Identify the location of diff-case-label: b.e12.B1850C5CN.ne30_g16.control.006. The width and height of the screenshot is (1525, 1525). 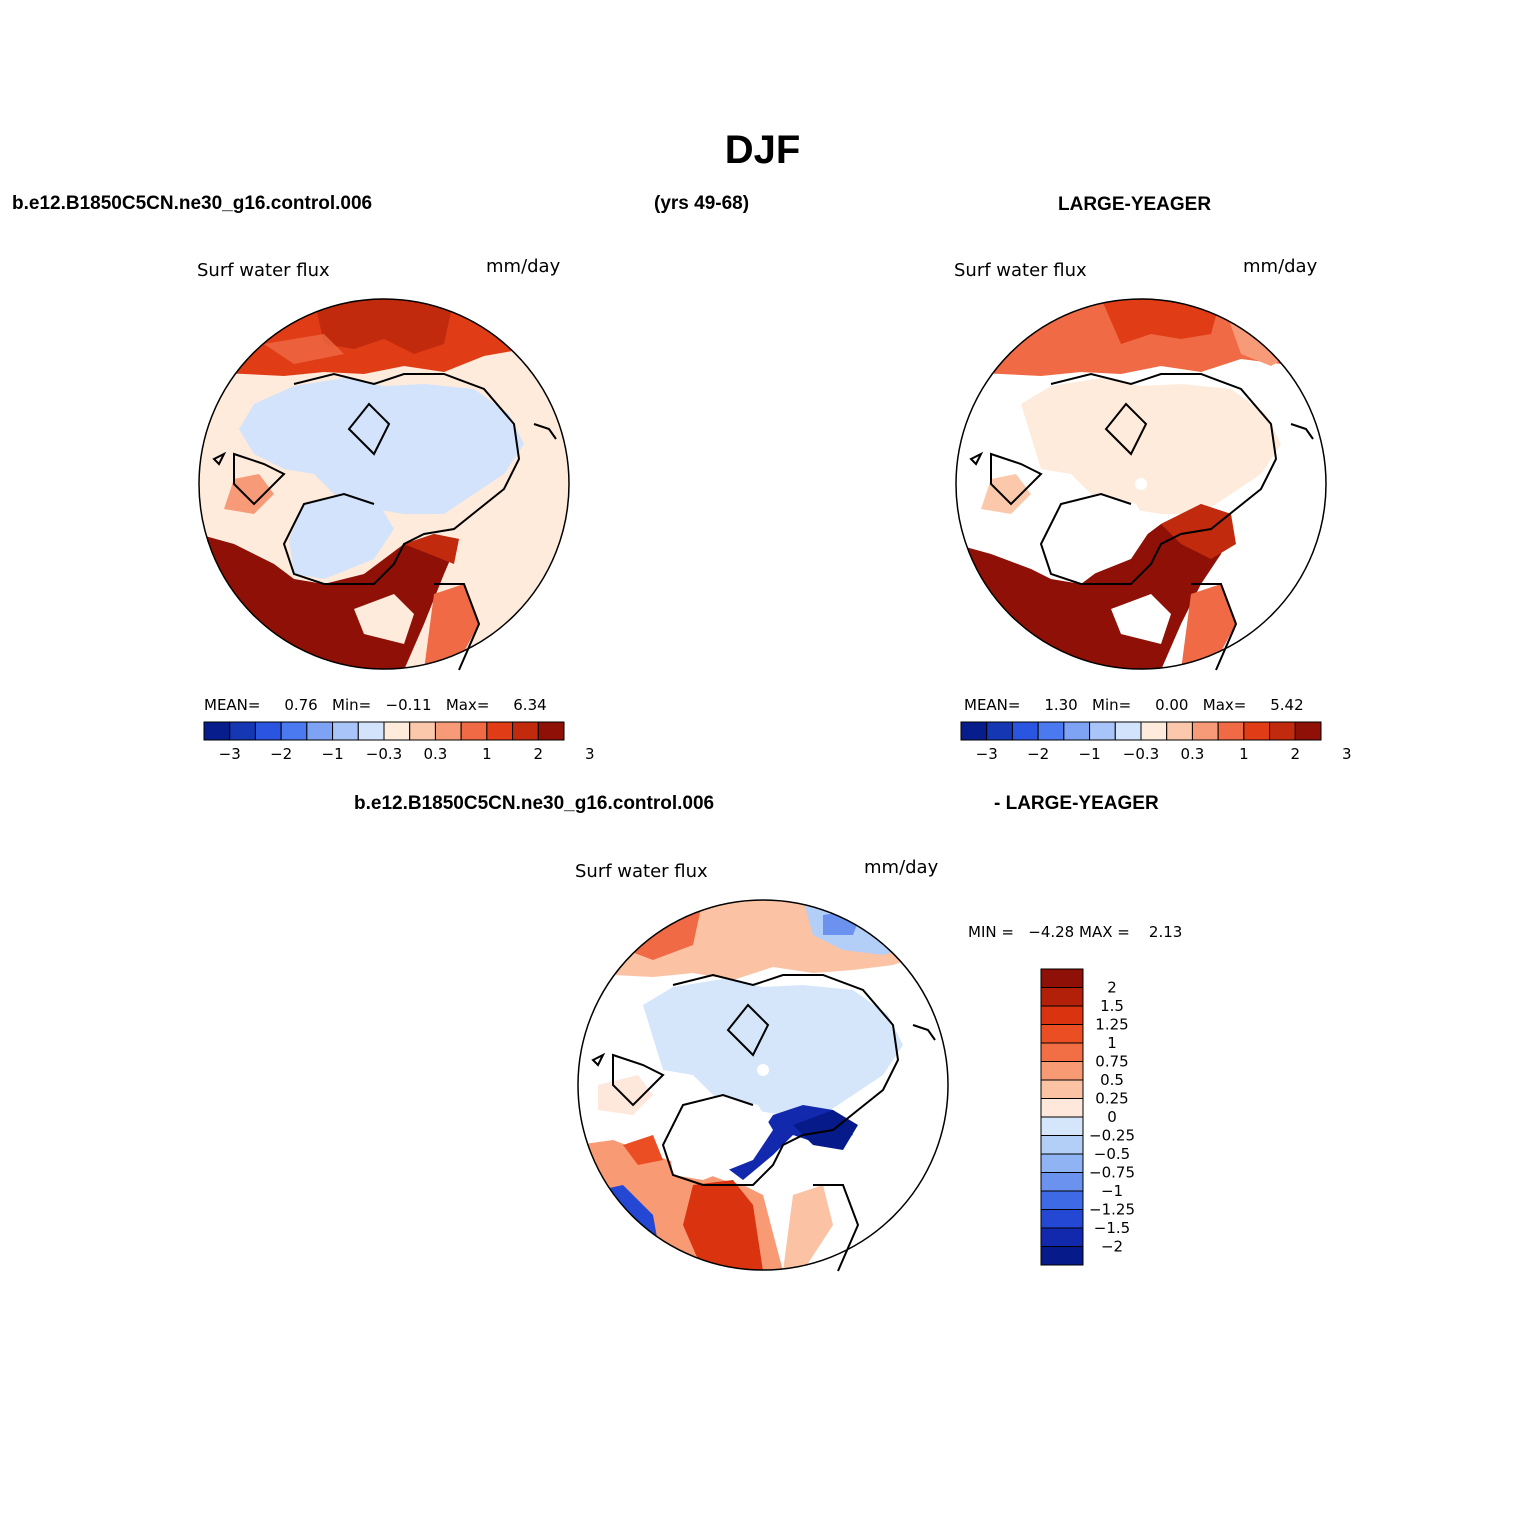
(534, 803).